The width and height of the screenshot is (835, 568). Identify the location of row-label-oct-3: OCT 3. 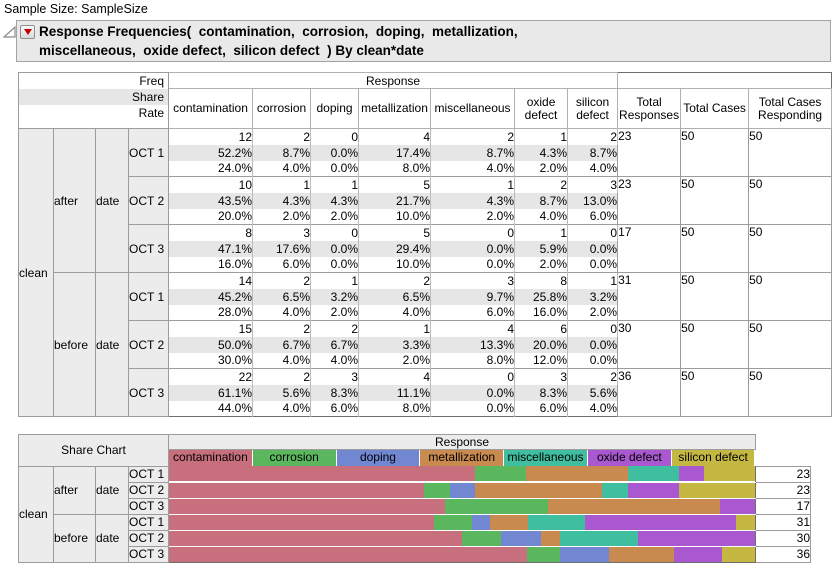
(148, 554).